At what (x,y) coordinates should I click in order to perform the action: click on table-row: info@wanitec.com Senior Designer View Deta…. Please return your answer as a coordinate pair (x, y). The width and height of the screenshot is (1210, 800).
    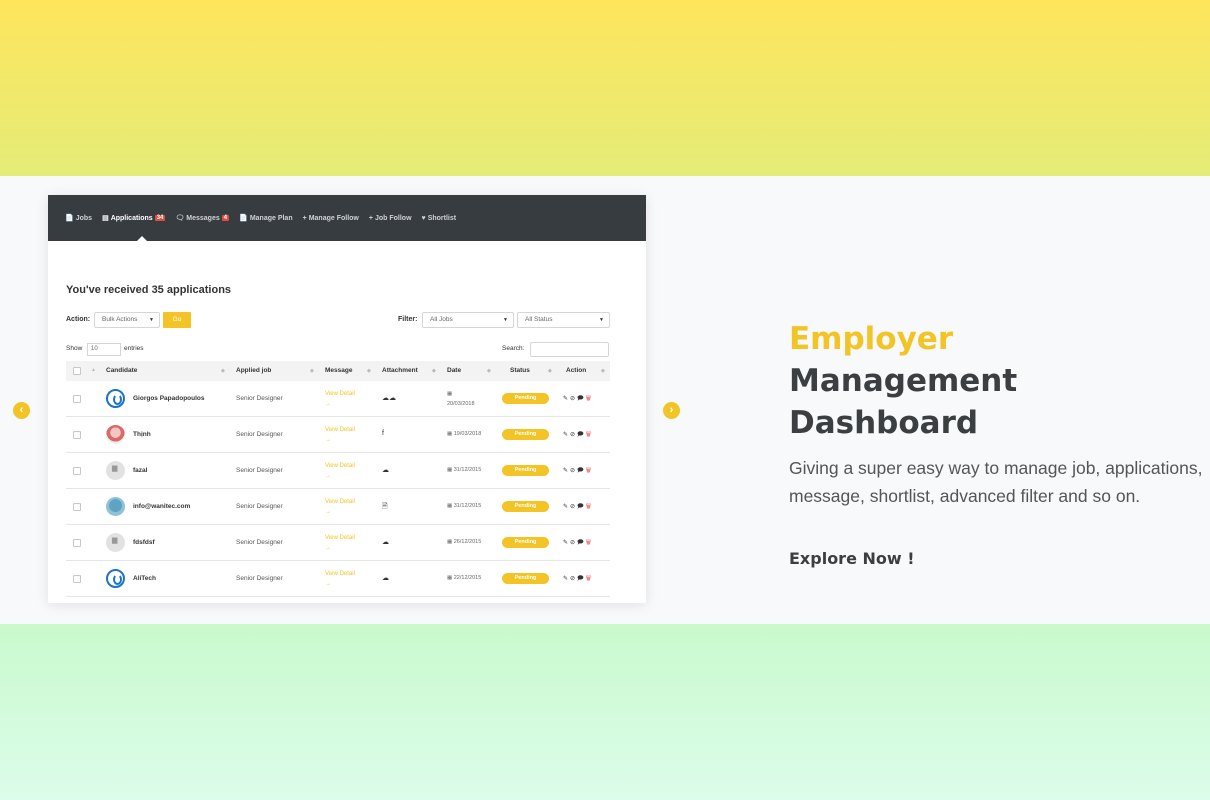
    Looking at the image, I should click on (338, 507).